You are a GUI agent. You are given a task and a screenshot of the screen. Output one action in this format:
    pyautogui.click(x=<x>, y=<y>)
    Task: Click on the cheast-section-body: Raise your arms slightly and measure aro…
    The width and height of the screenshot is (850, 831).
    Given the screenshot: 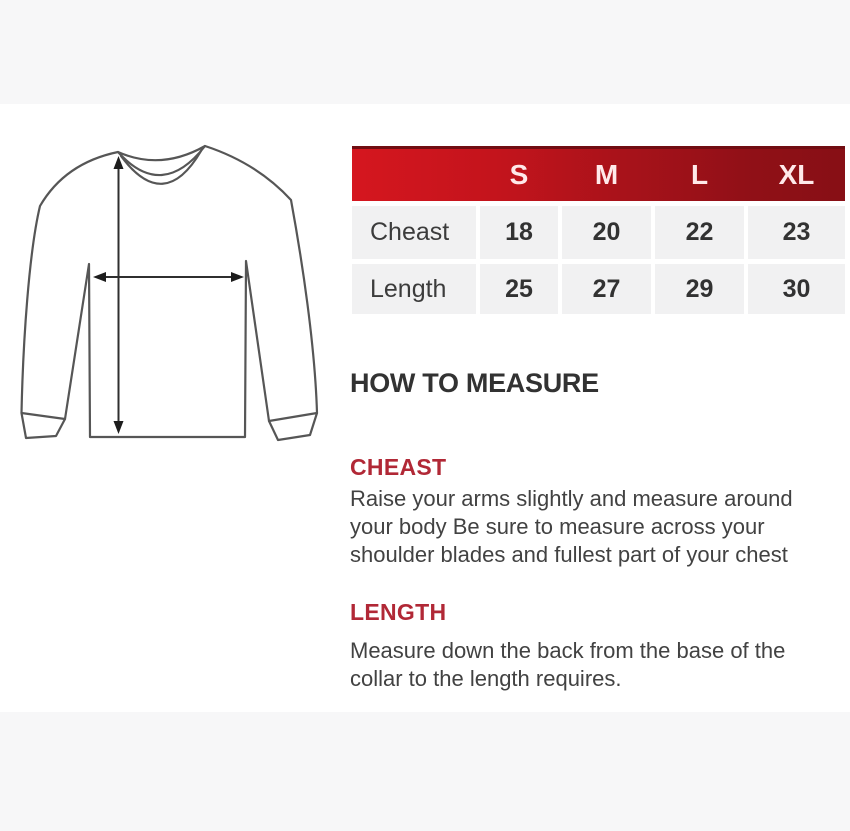 What is the action you would take?
    pyautogui.click(x=571, y=526)
    